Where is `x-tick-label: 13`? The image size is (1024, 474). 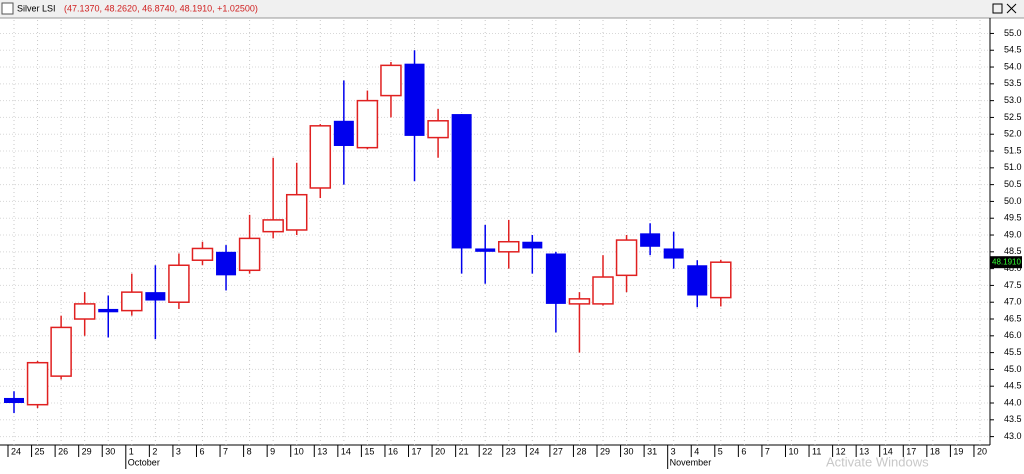
x-tick-label: 13 is located at coordinates (864, 451).